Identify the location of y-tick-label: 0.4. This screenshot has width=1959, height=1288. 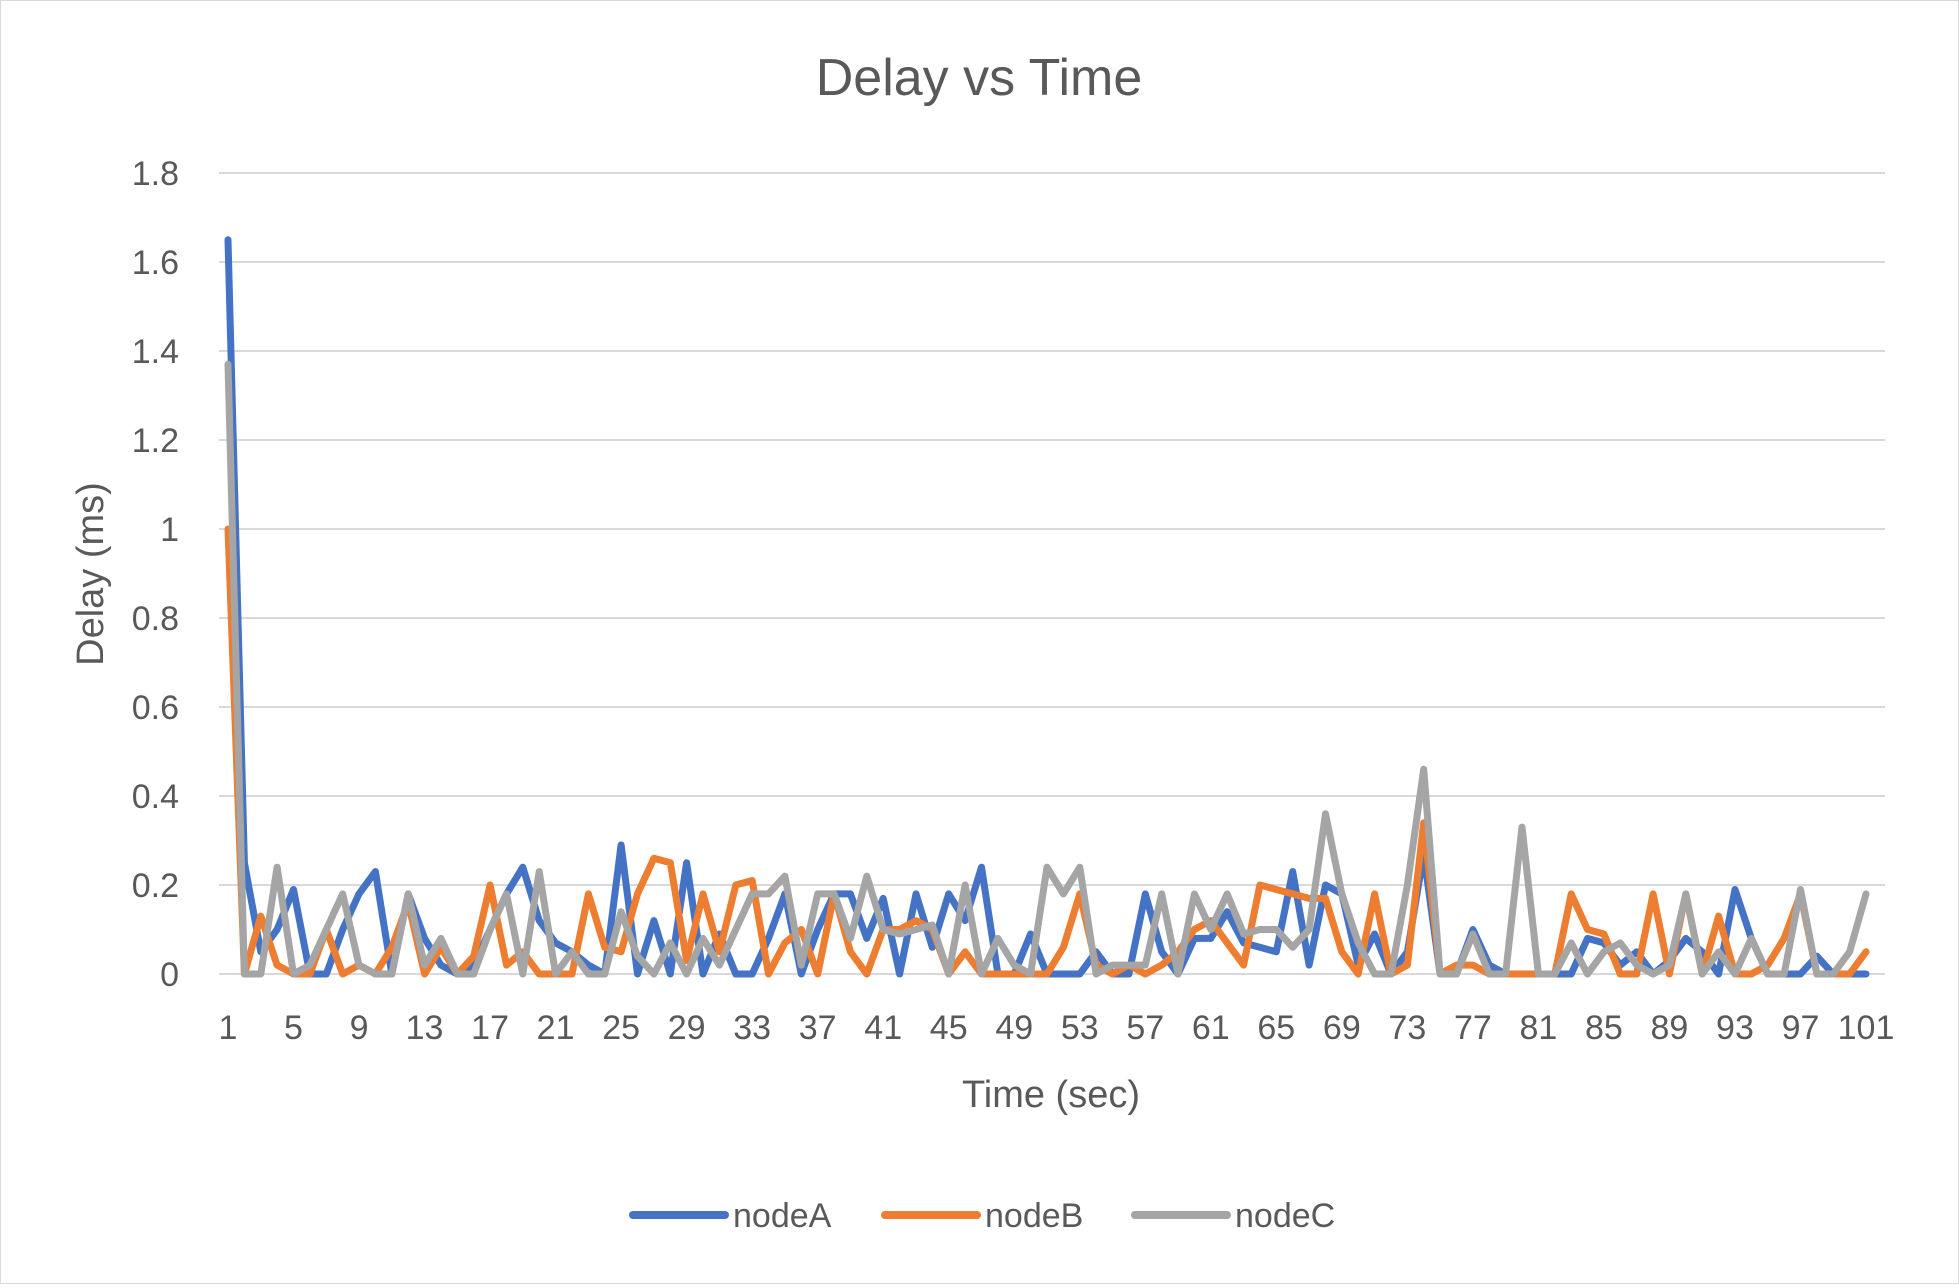
(155, 797).